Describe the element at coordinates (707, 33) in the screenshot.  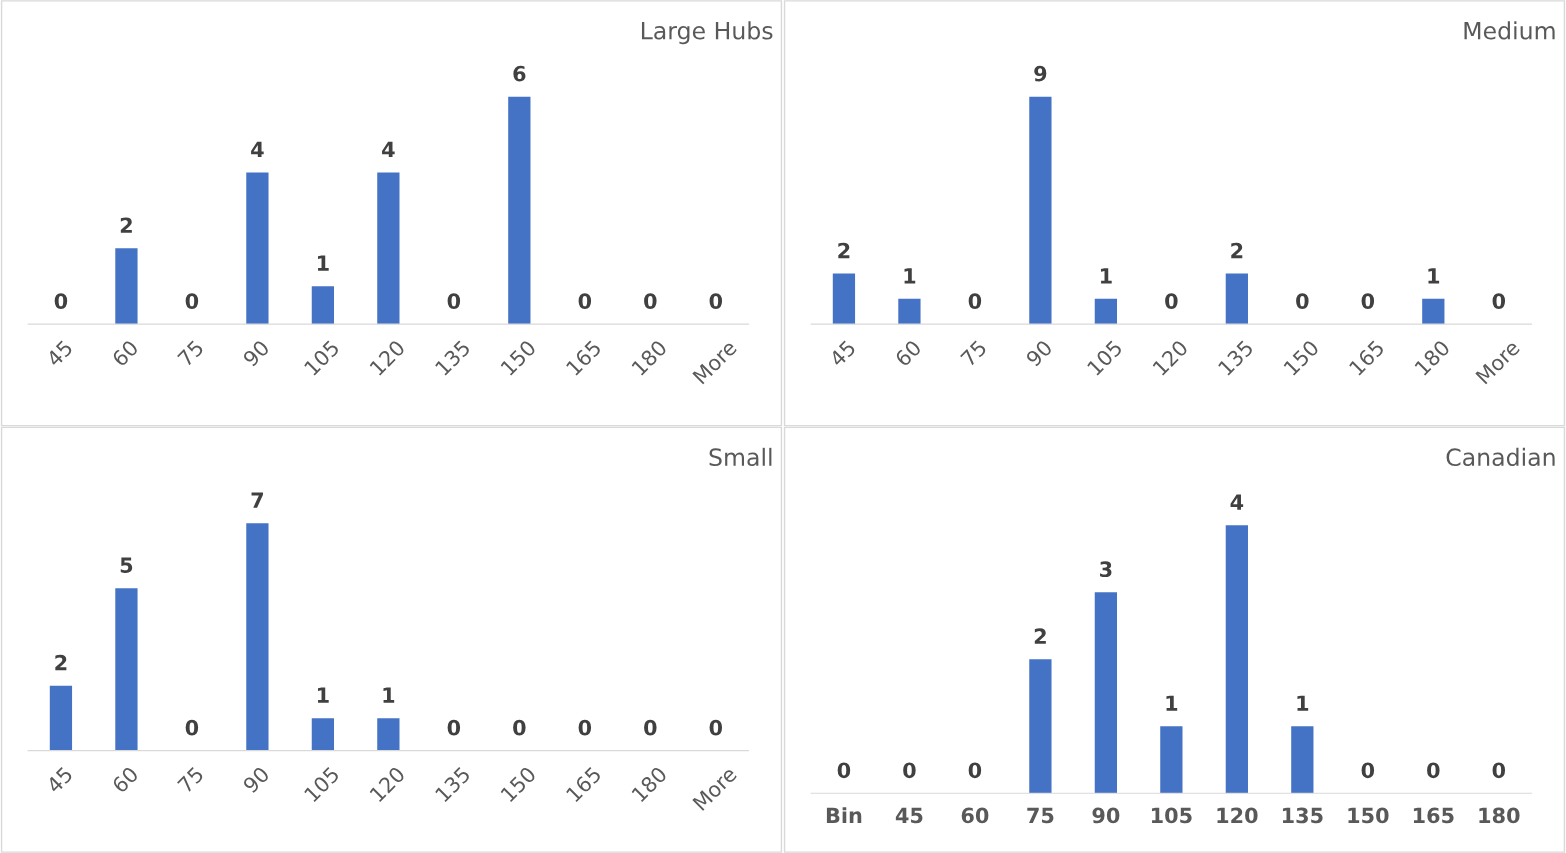
I see `chart-title: Large Hubs` at that location.